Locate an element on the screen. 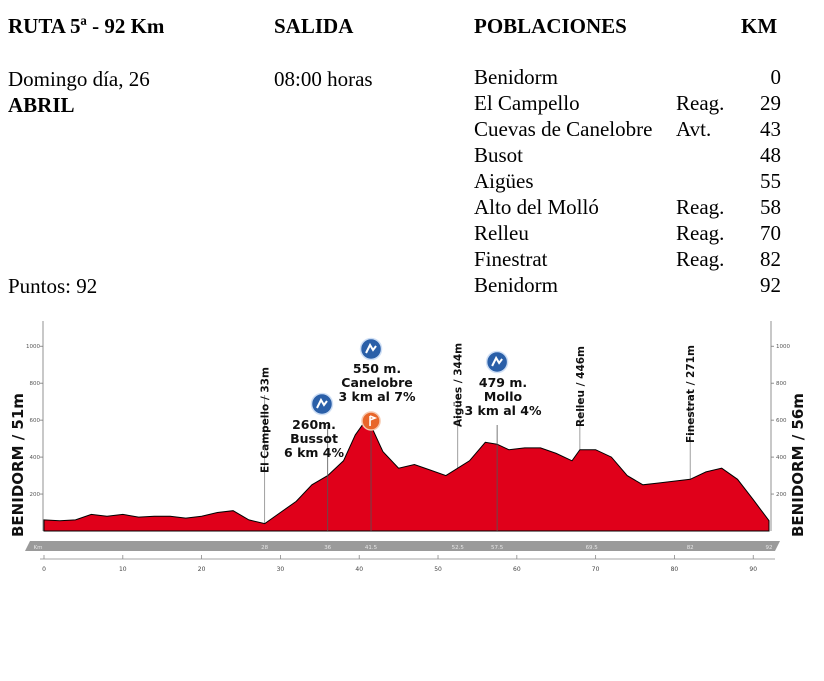 This screenshot has width=824, height=681. y-tick-label-right: 1000 is located at coordinates (783, 347).